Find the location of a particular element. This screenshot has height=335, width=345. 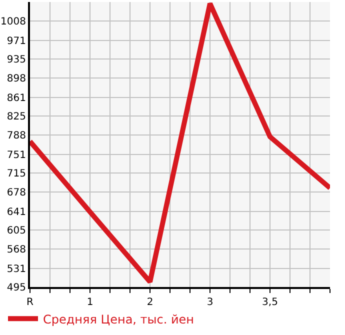

x-tick-label: 1 is located at coordinates (90, 302).